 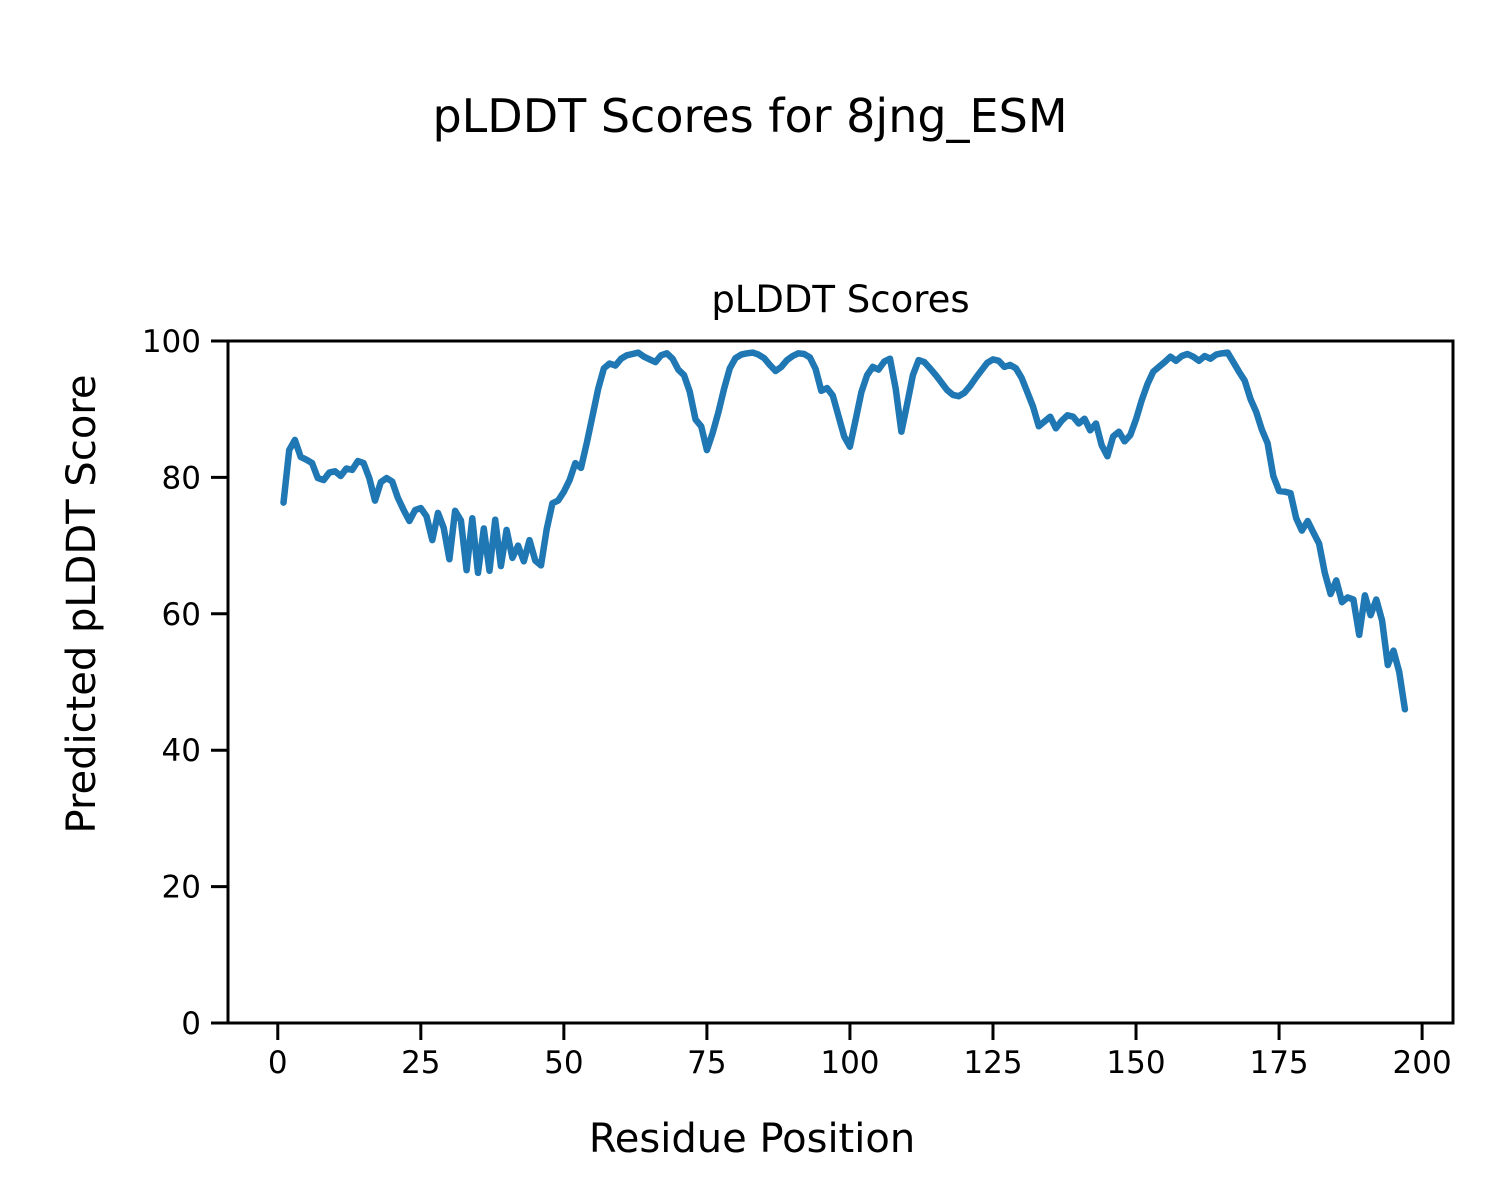 I want to click on y-tick-label: 60, so click(x=181, y=615).